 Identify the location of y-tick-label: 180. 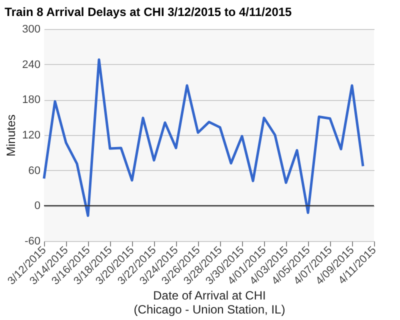
(31, 100).